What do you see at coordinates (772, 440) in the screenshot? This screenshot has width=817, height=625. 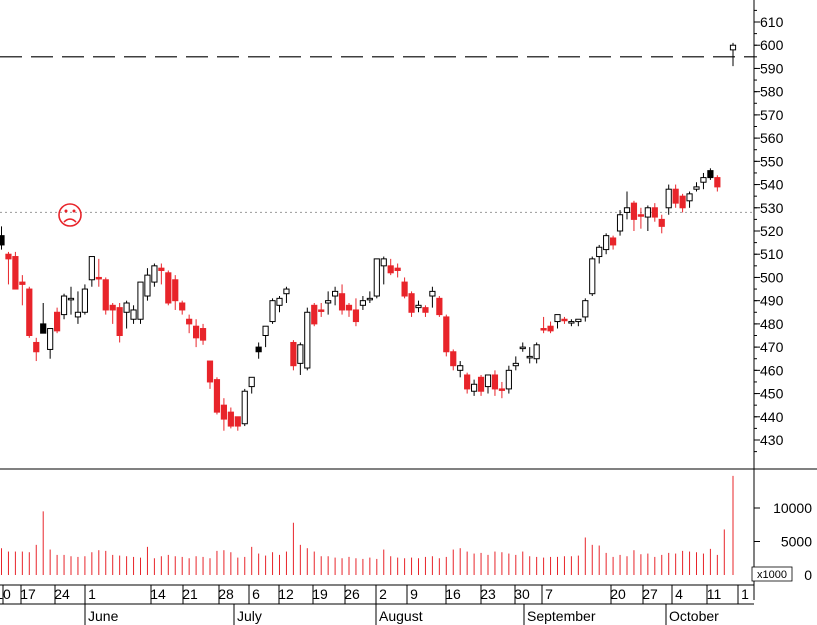 I see `price-tick-label: 430` at bounding box center [772, 440].